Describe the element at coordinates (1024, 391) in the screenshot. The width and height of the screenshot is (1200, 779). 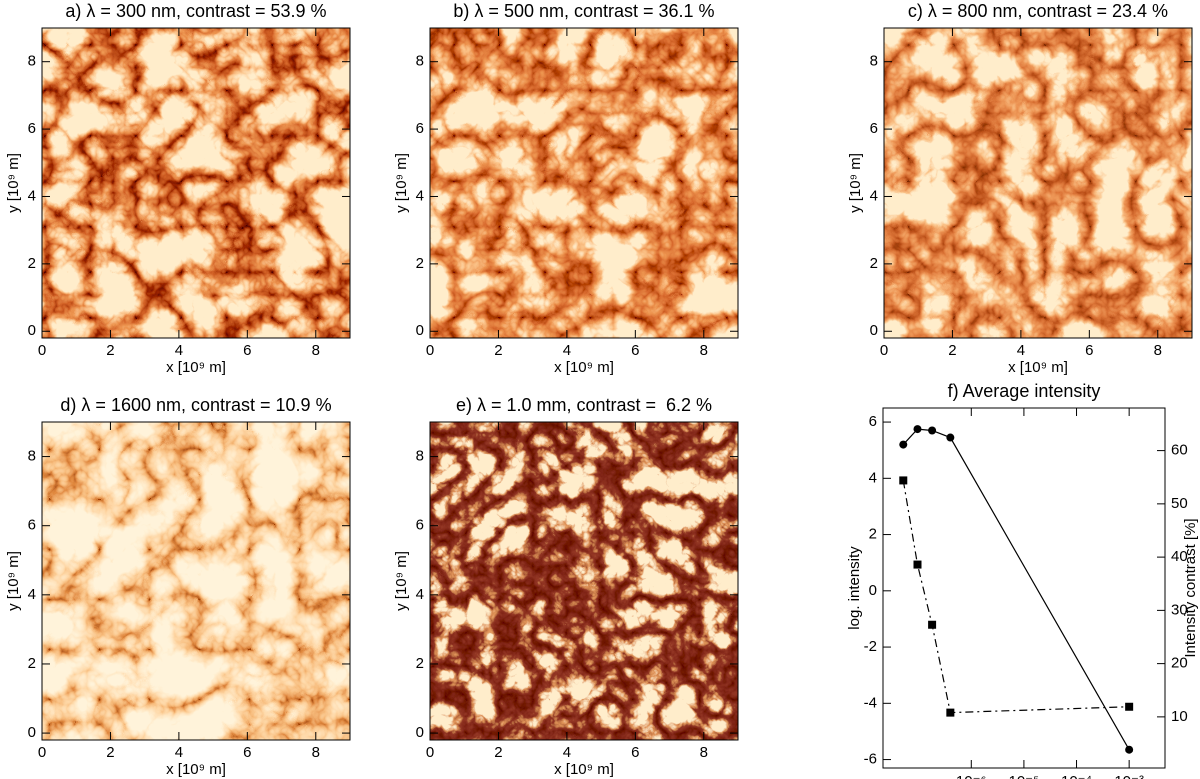
I see `panel-title: f) Average intensity` at that location.